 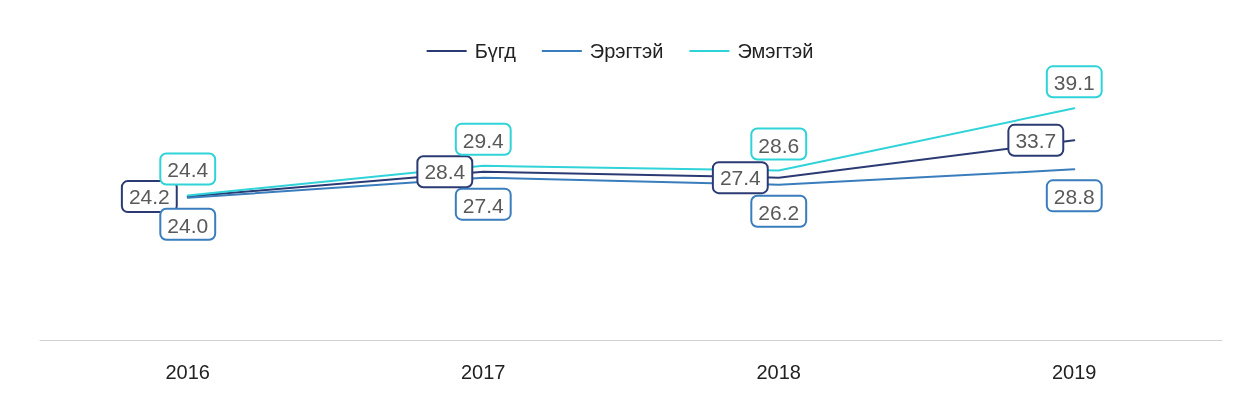 What do you see at coordinates (187, 372) in the screenshot?
I see `x-tick-label: 2016` at bounding box center [187, 372].